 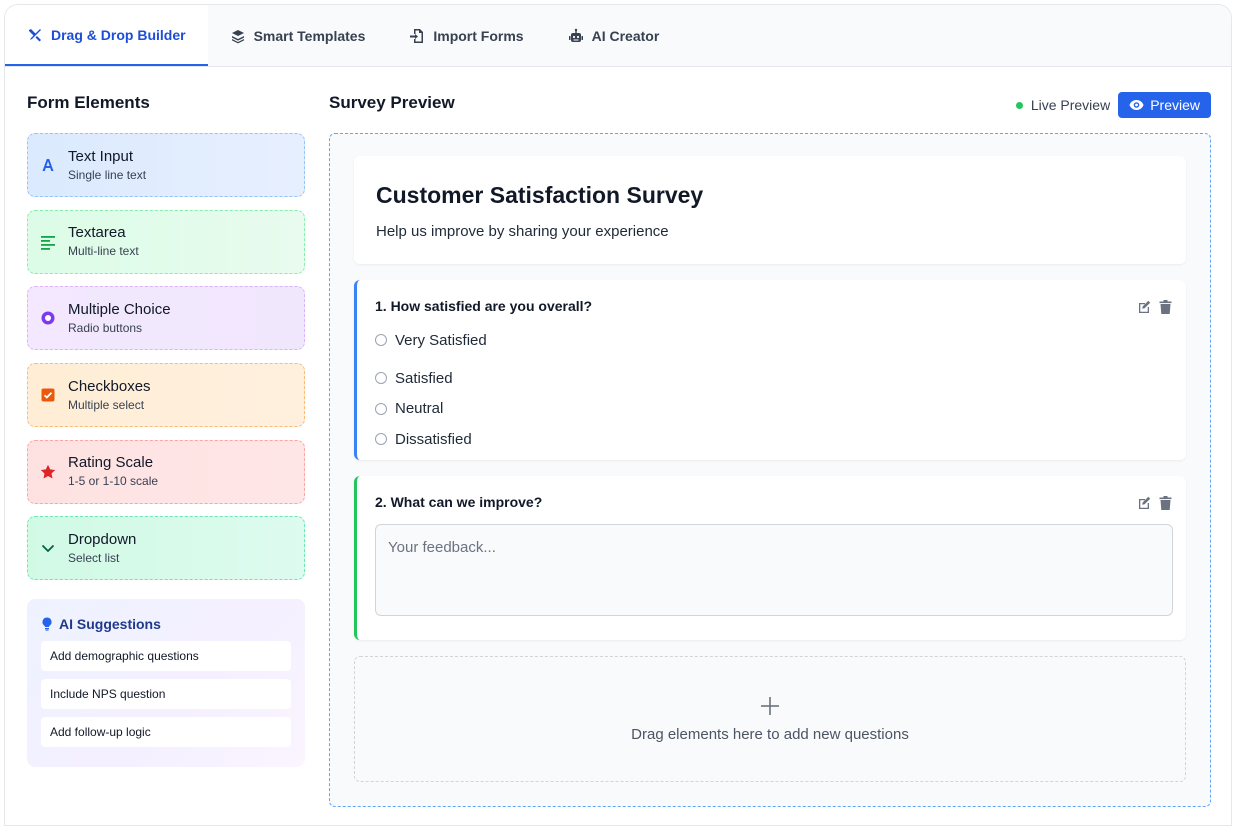 I want to click on element-title: Text Input, so click(x=101, y=156).